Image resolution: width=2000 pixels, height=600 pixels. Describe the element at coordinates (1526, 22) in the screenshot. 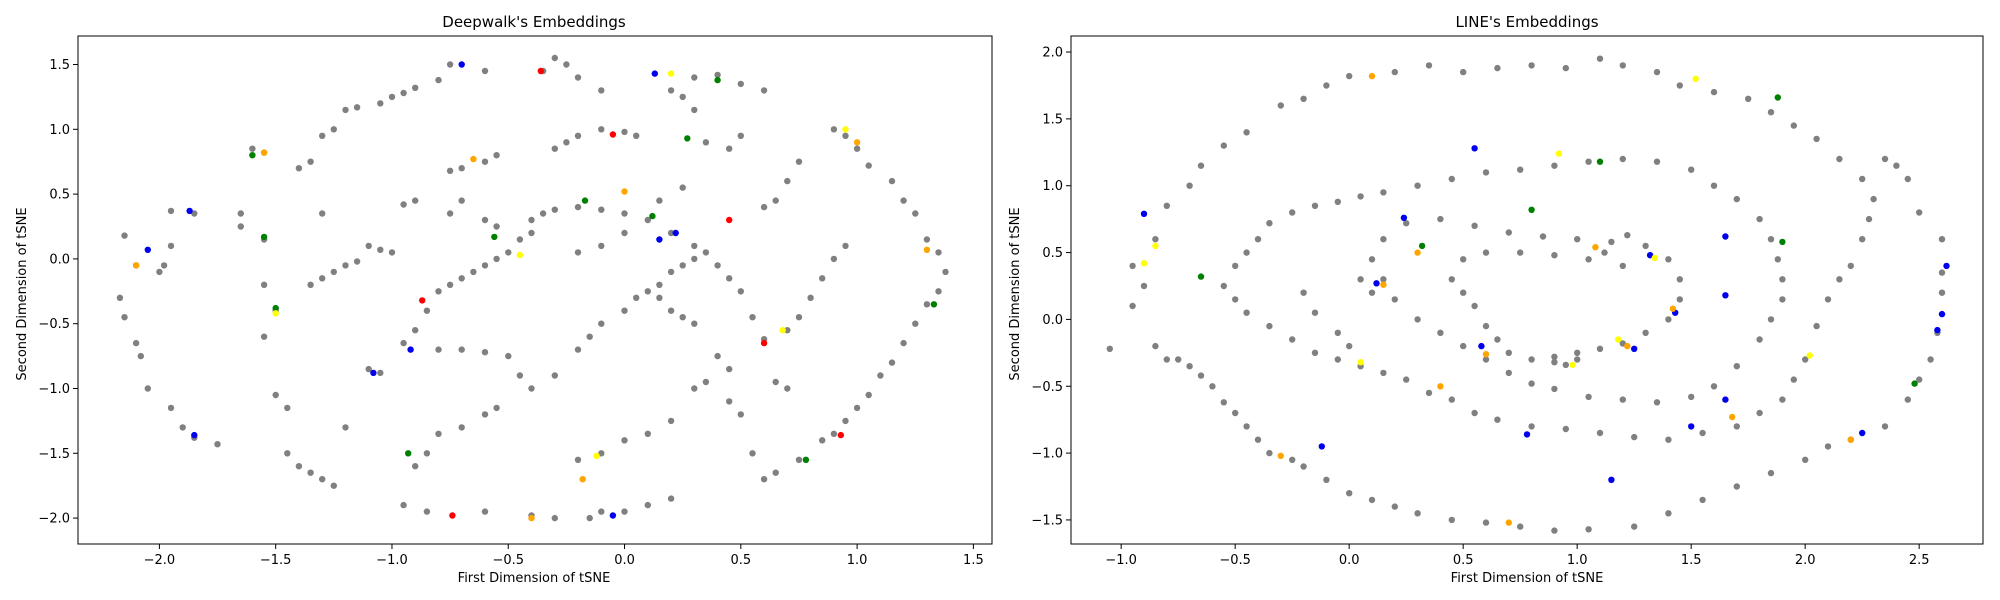

I see `line-chart-title: LINE's Embeddings` at that location.